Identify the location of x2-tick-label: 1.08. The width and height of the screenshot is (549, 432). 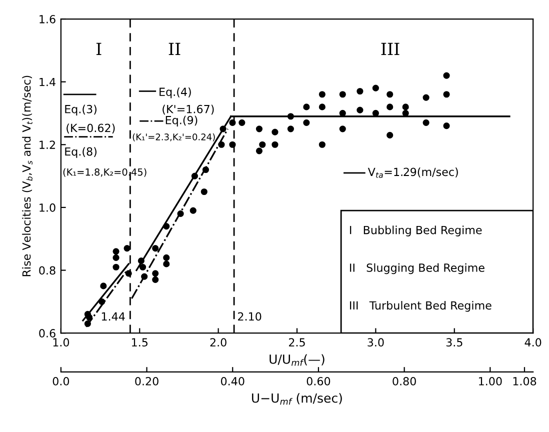
(524, 381).